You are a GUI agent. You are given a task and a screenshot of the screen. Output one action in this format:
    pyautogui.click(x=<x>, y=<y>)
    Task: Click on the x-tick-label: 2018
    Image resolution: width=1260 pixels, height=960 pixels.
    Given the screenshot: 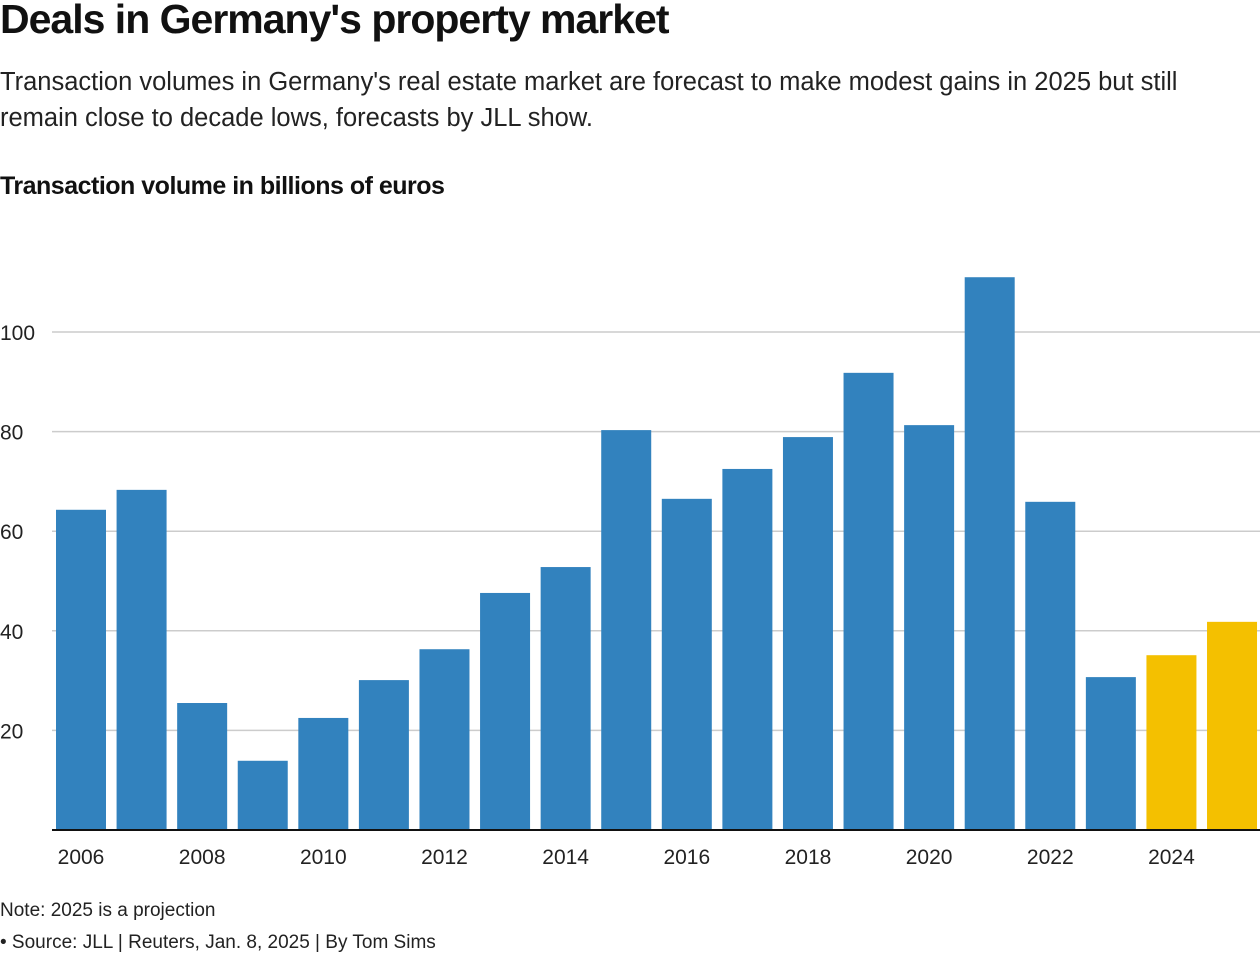 What is the action you would take?
    pyautogui.click(x=808, y=857)
    